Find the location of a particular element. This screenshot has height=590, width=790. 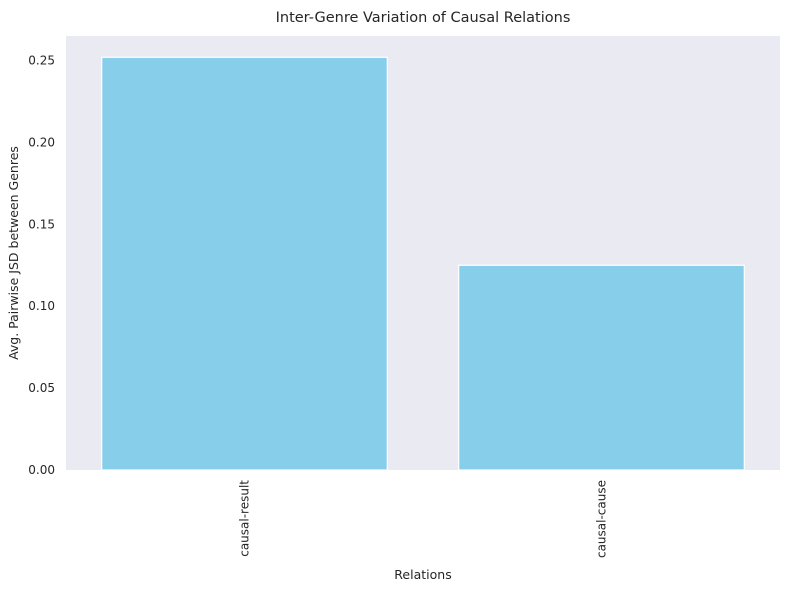

x-axis-label: Relations is located at coordinates (422, 574).